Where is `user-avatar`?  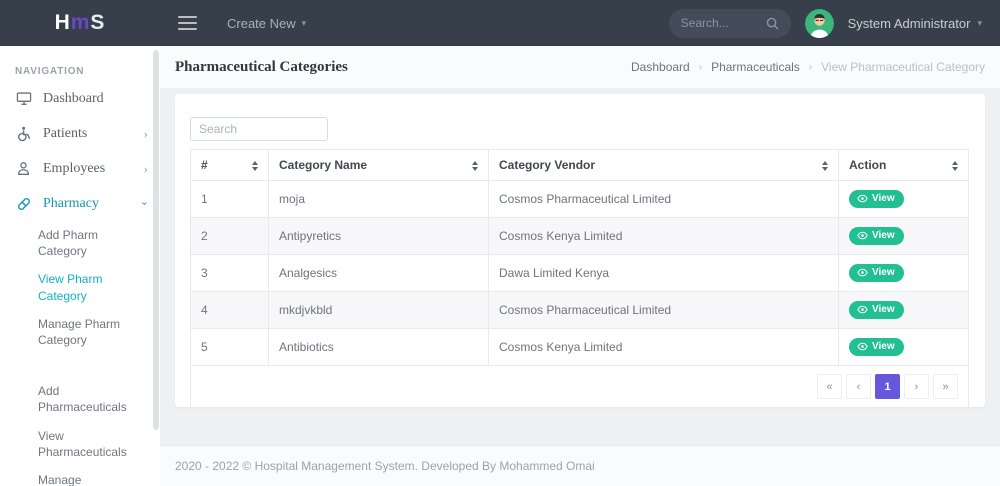 user-avatar is located at coordinates (819, 23).